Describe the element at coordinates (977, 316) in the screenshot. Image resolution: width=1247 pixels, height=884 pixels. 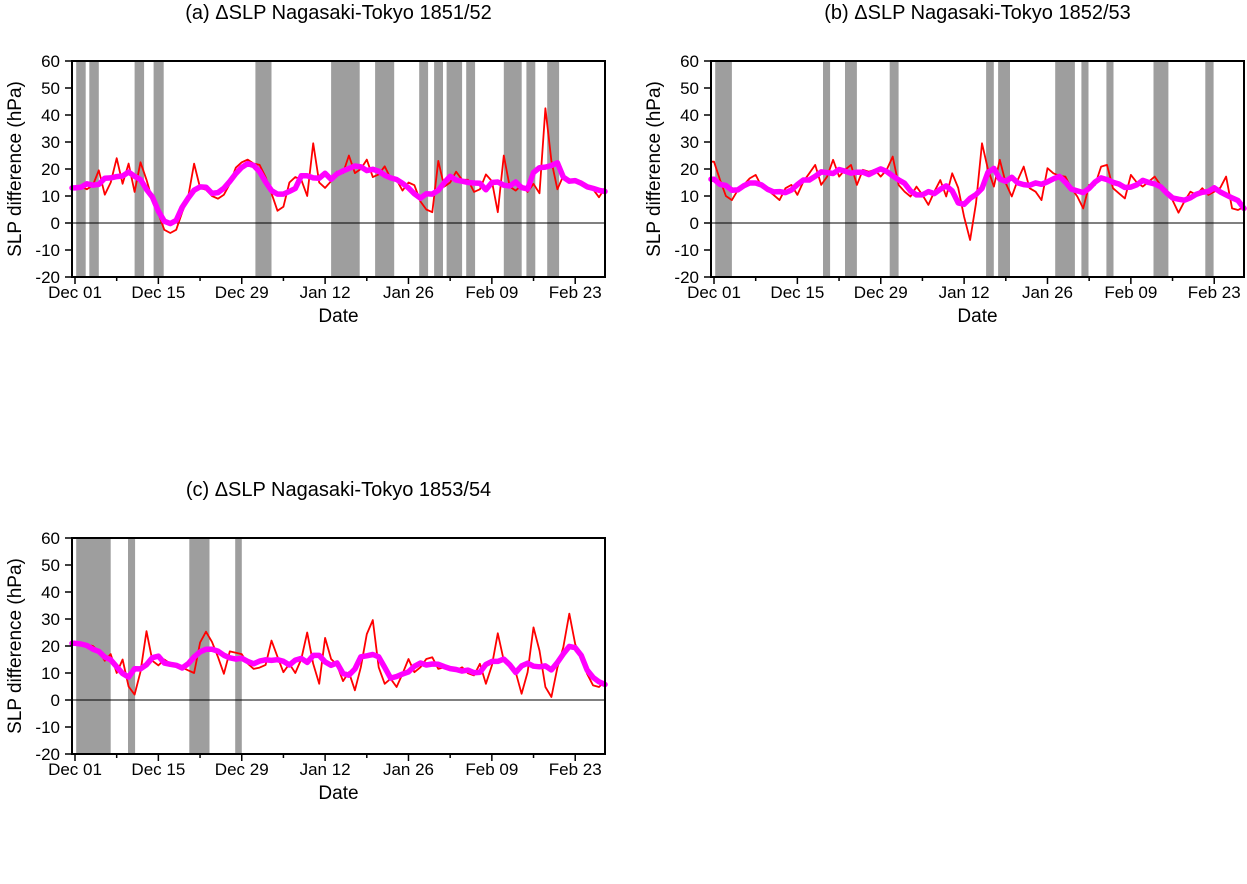
I see `chart-b-x-axis-label: Date` at that location.